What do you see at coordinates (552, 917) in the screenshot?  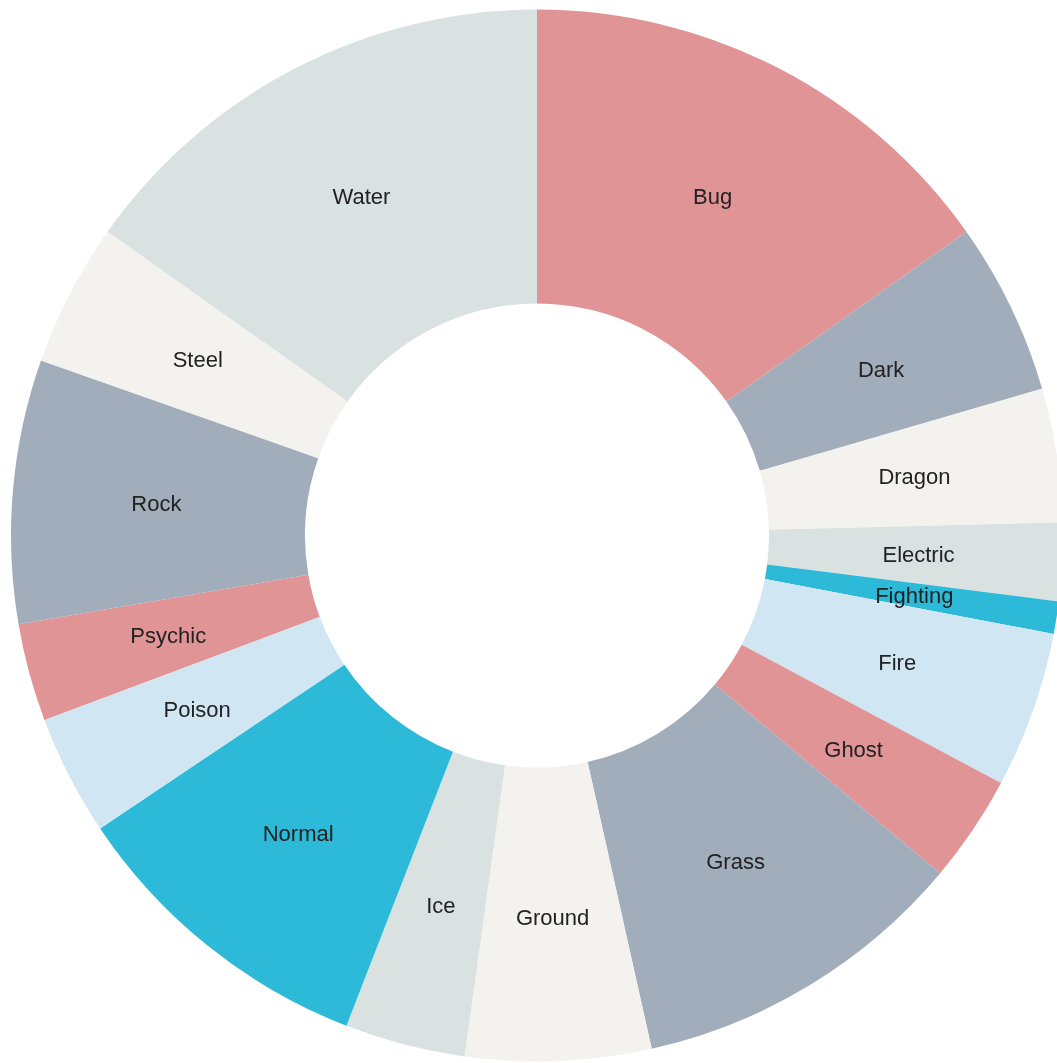 I see `slice-label: Ground` at bounding box center [552, 917].